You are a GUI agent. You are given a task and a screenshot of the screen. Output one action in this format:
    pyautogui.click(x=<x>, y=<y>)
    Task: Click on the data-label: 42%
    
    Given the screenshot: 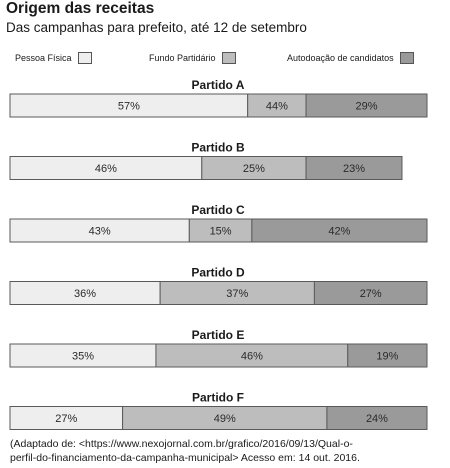 What is the action you would take?
    pyautogui.click(x=339, y=232)
    